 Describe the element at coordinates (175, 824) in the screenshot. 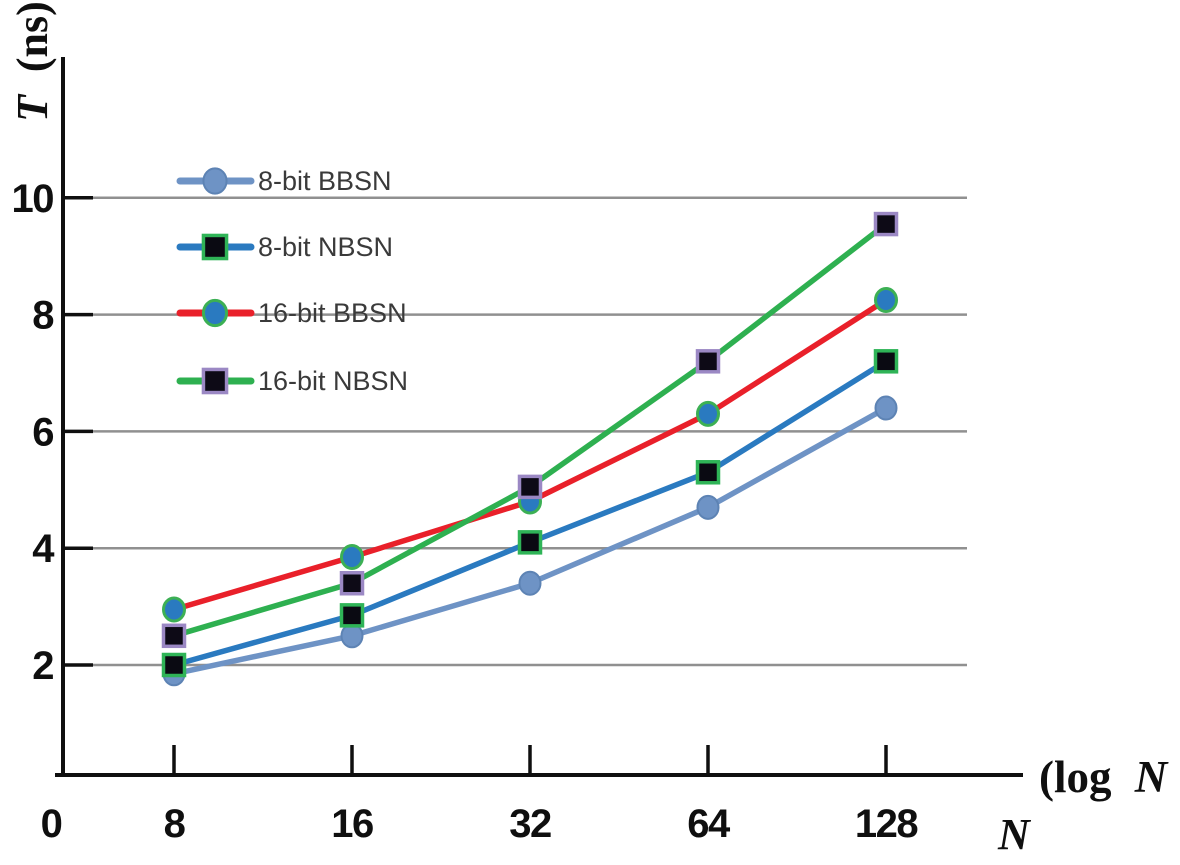

I see `x-tick-label: 8` at that location.